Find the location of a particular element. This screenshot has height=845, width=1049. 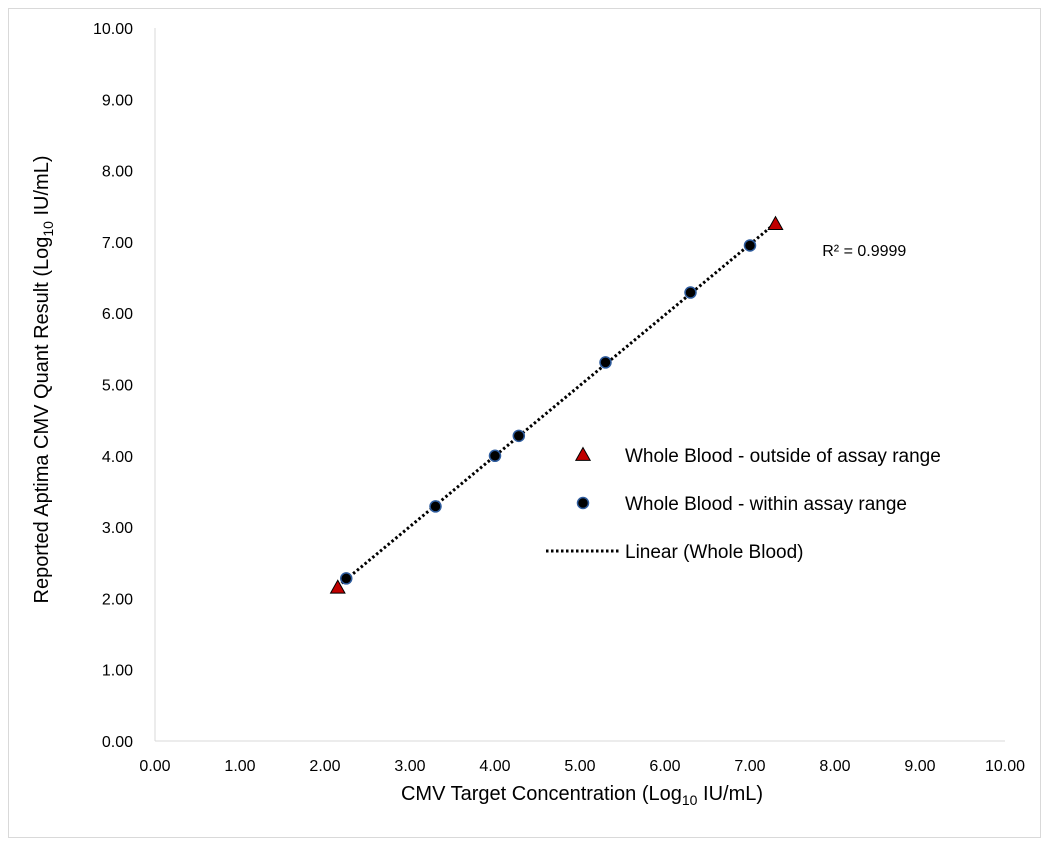

y-tick-label: 8.00 is located at coordinates (117, 172).